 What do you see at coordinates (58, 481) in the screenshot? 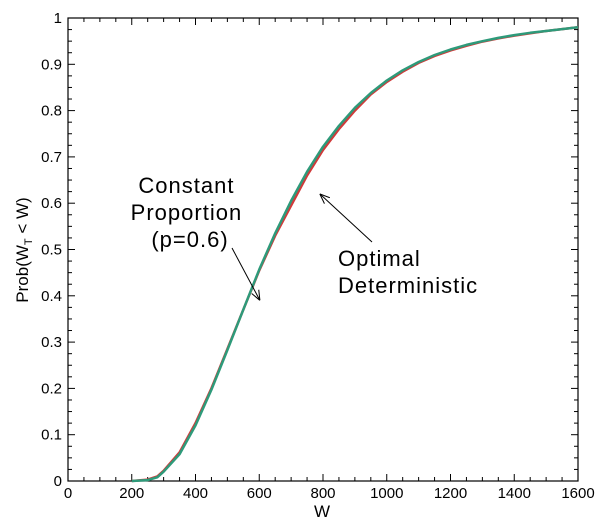
I see `y-tick-label: 0` at bounding box center [58, 481].